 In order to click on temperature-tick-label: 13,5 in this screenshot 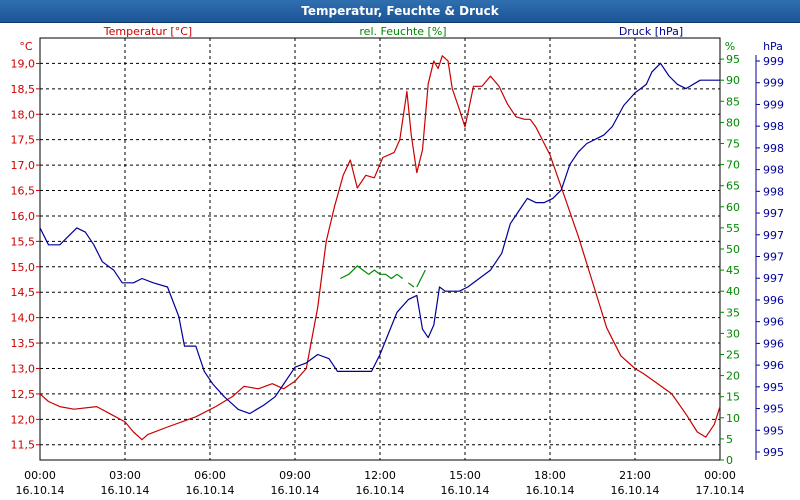, I will do `click(23, 343)`.